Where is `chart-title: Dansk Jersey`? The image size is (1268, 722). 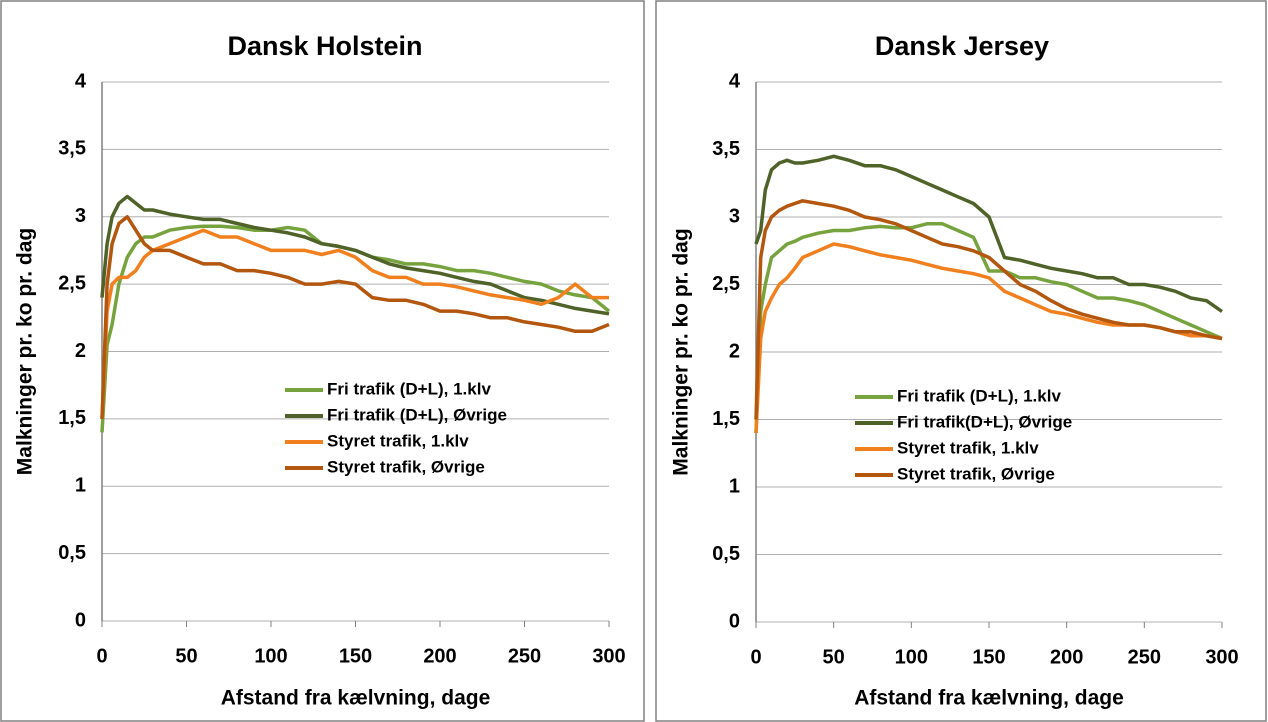
chart-title: Dansk Jersey is located at coordinates (962, 46).